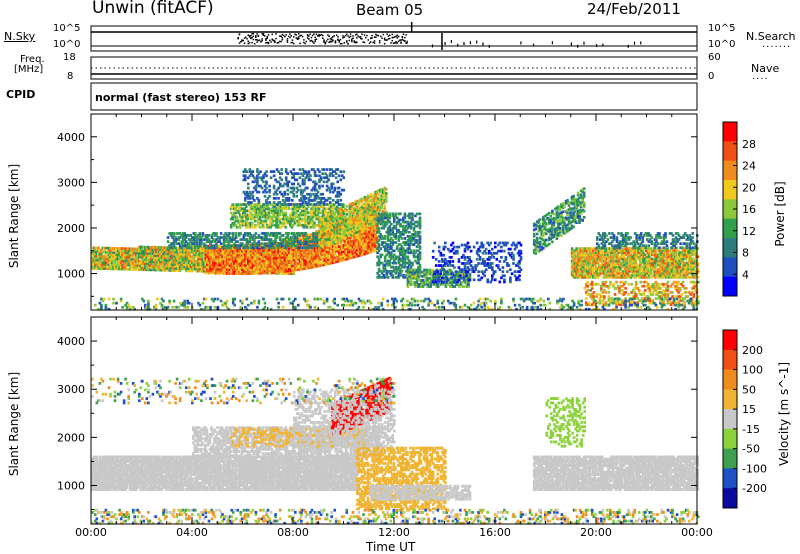  Describe the element at coordinates (432, 46) in the screenshot. I see `nsearch-point` at that location.